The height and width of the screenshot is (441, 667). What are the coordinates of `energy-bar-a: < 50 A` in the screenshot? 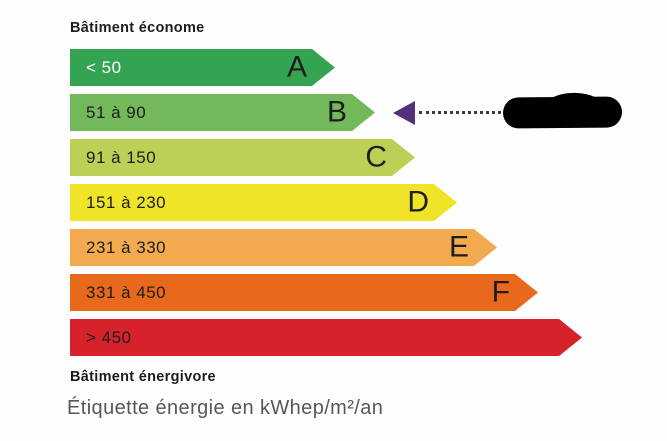 It's located at (202, 67).